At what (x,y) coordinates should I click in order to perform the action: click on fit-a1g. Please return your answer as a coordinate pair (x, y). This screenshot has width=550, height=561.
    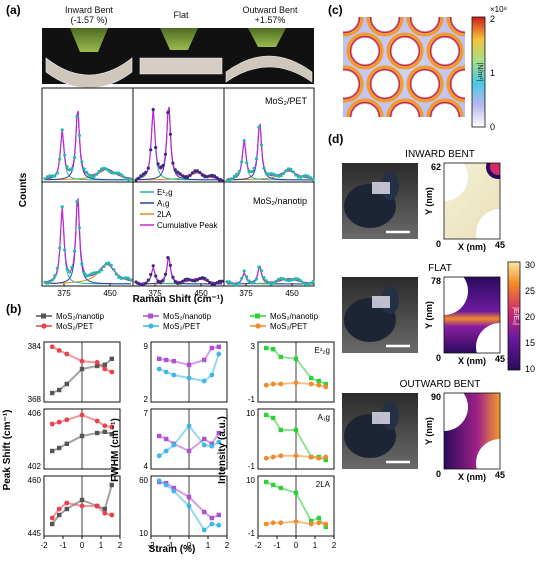
    Looking at the image, I should click on (179, 144).